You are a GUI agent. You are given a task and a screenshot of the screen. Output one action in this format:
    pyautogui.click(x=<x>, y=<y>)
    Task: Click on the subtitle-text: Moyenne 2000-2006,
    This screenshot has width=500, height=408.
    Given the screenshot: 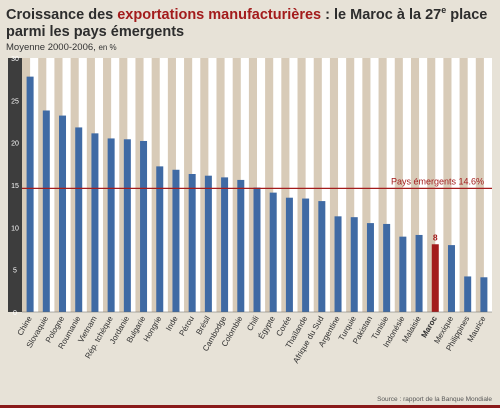 What is the action you would take?
    pyautogui.click(x=51, y=47)
    